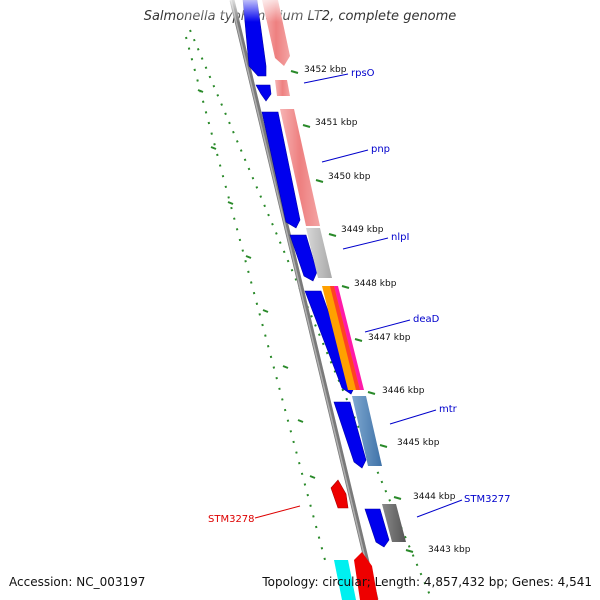 This screenshot has height=600, width=600. I want to click on kbp-label: 3443 kbp, so click(449, 550).